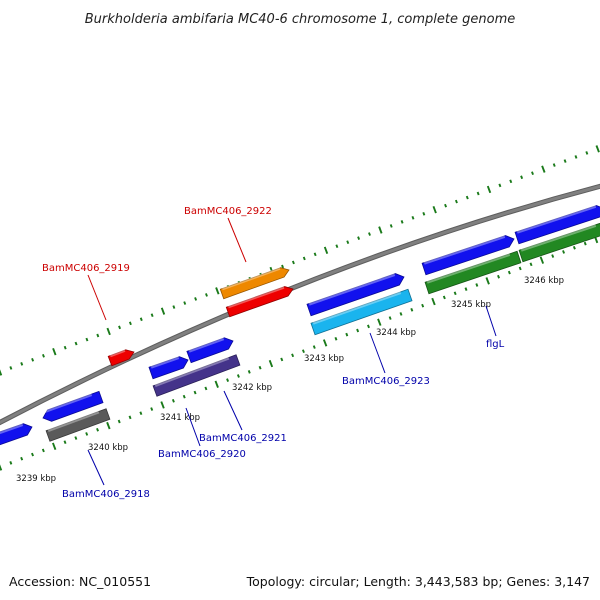 The height and width of the screenshot is (600, 600). What do you see at coordinates (243, 438) in the screenshot?
I see `gene-label: BamMC406_2921` at bounding box center [243, 438].